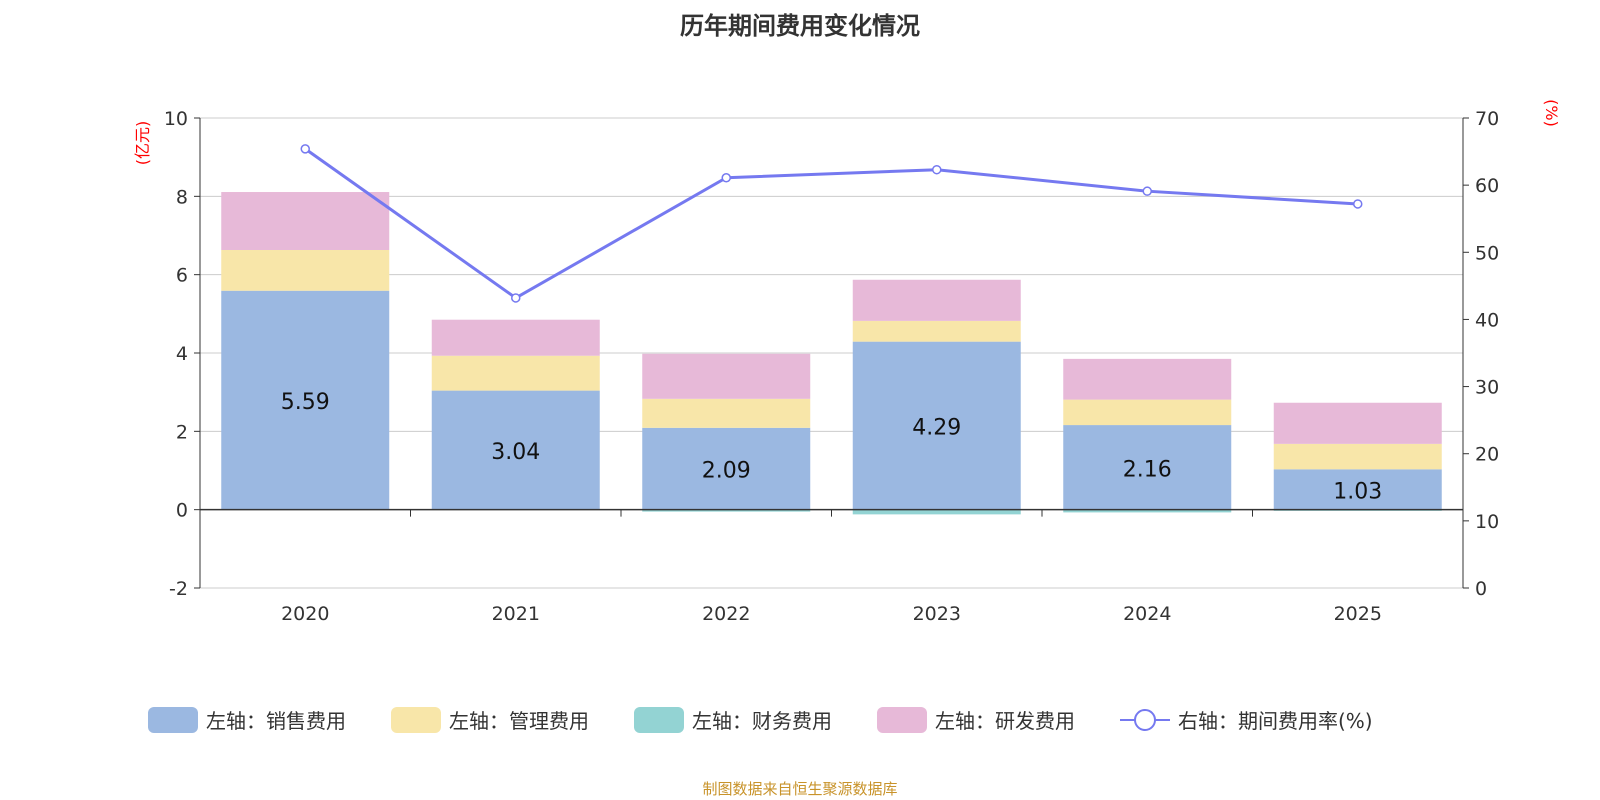 This screenshot has width=1600, height=800. Describe the element at coordinates (1487, 320) in the screenshot. I see `right-tick-label: 40` at that location.